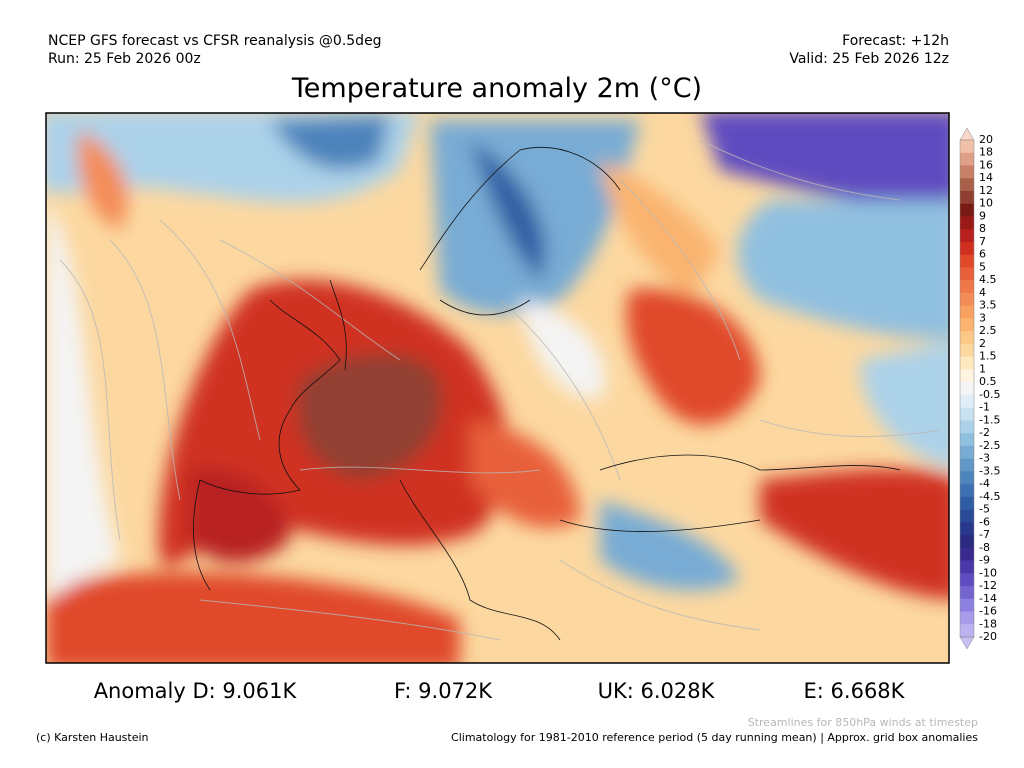 The width and height of the screenshot is (1024, 768). I want to click on colorbar-label: 9, so click(982, 215).